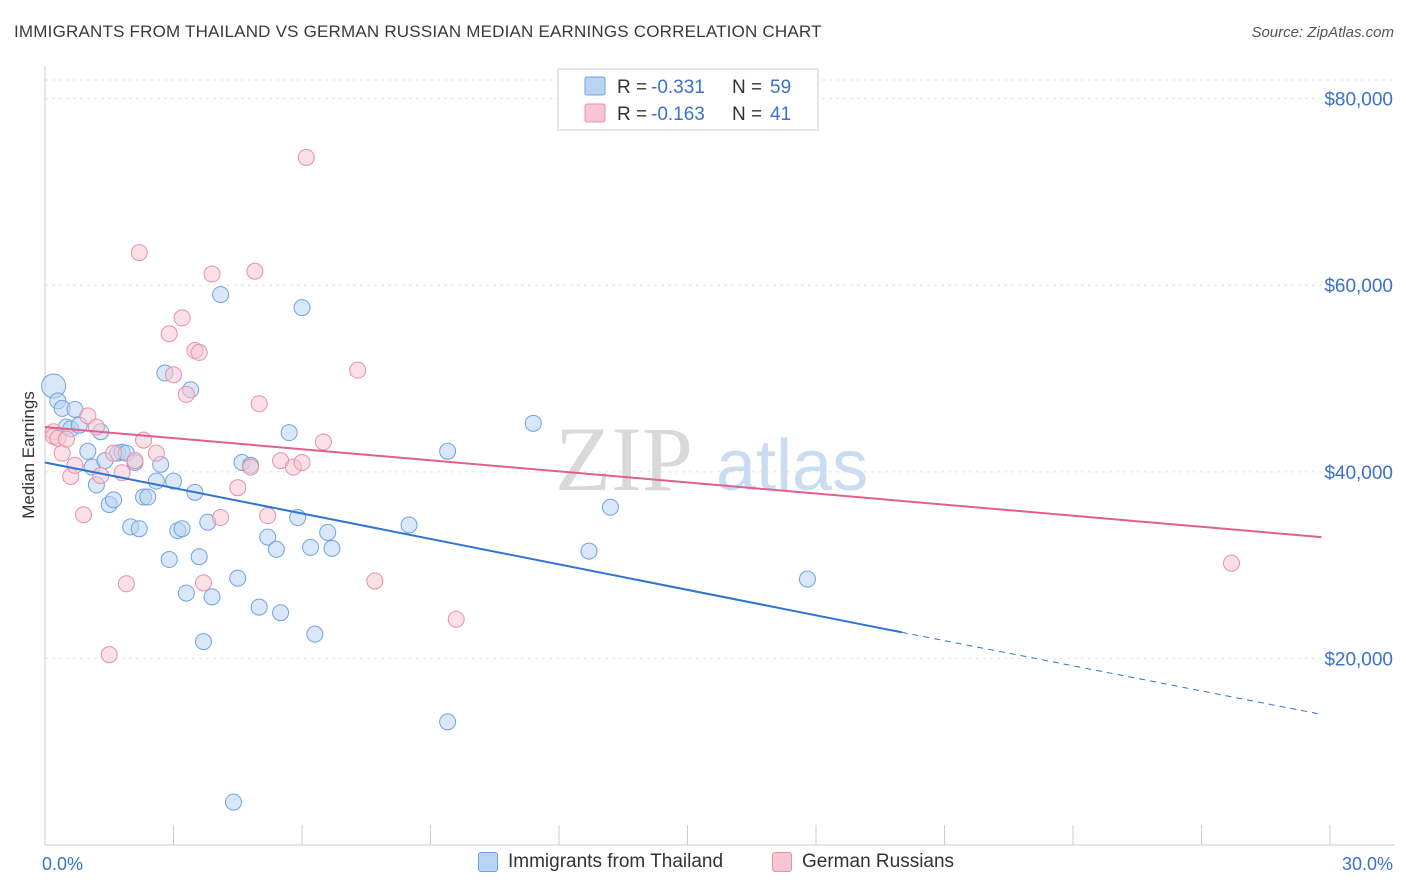 The height and width of the screenshot is (892, 1406). I want to click on legend-n-label-2: N =, so click(747, 114).